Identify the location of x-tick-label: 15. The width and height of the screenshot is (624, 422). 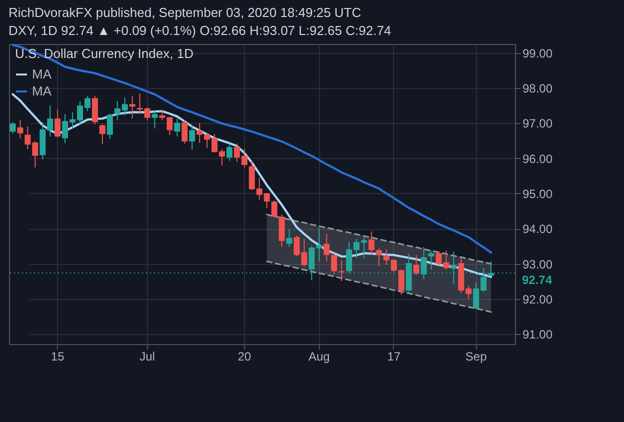
(57, 357).